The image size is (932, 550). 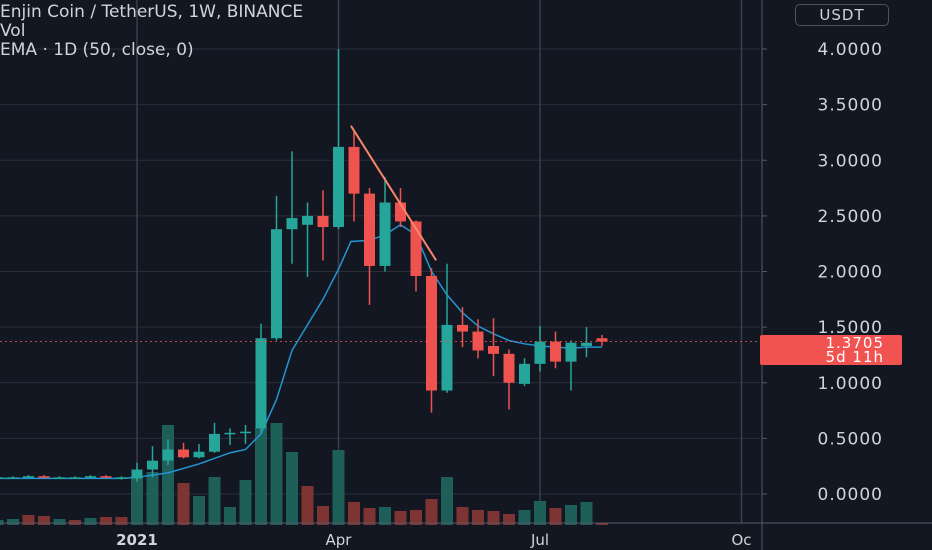 I want to click on last-price-value: 1.3705, so click(x=854, y=343).